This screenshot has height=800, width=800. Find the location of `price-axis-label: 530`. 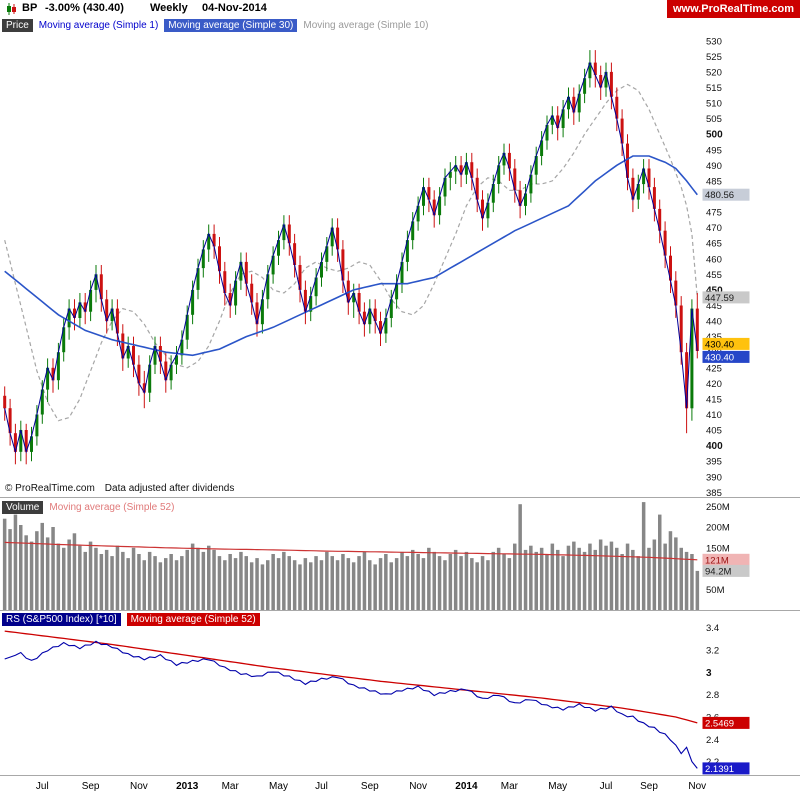

price-axis-label: 530 is located at coordinates (714, 41).